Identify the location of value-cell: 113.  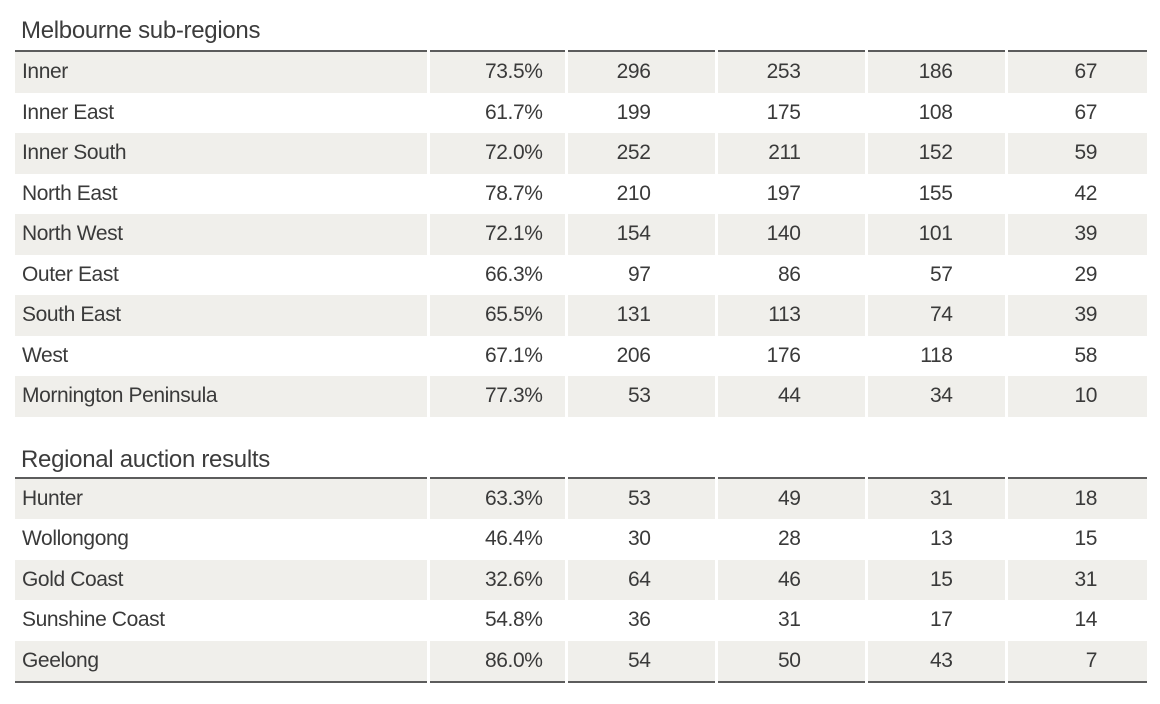
(790, 315).